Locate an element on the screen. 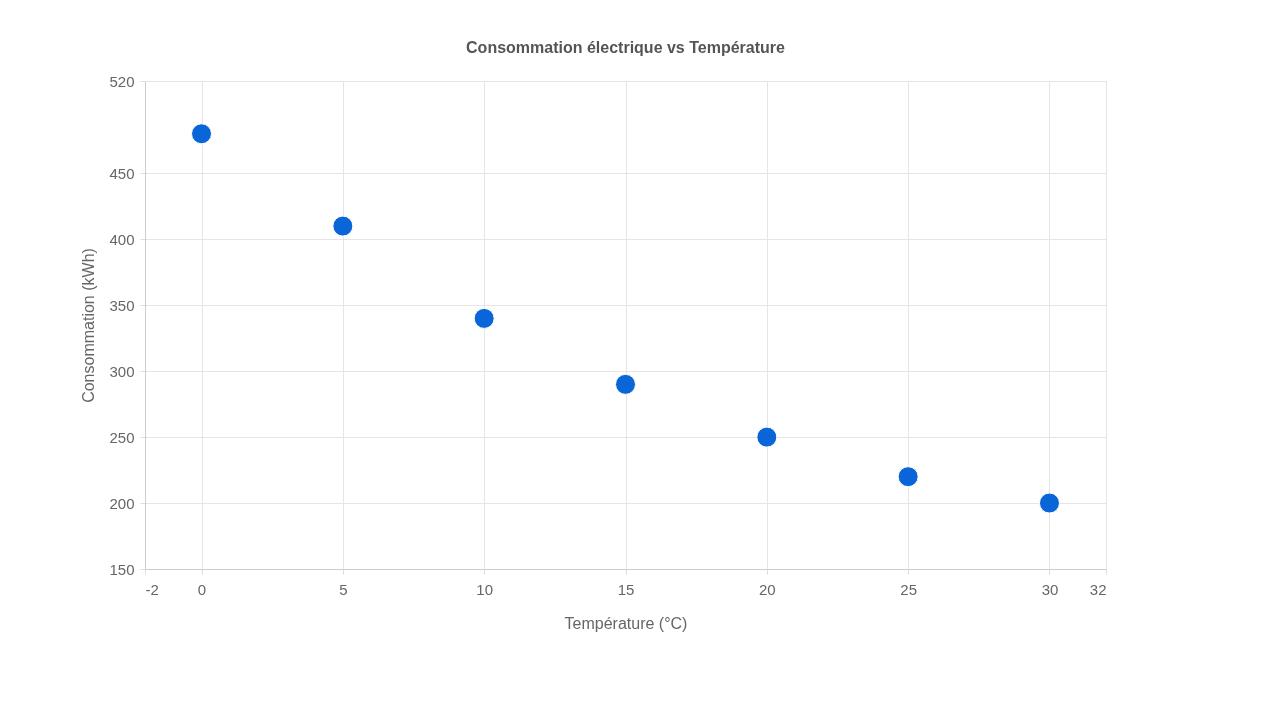 This screenshot has height=711, width=1284. x-tick-label: 10 is located at coordinates (485, 589).